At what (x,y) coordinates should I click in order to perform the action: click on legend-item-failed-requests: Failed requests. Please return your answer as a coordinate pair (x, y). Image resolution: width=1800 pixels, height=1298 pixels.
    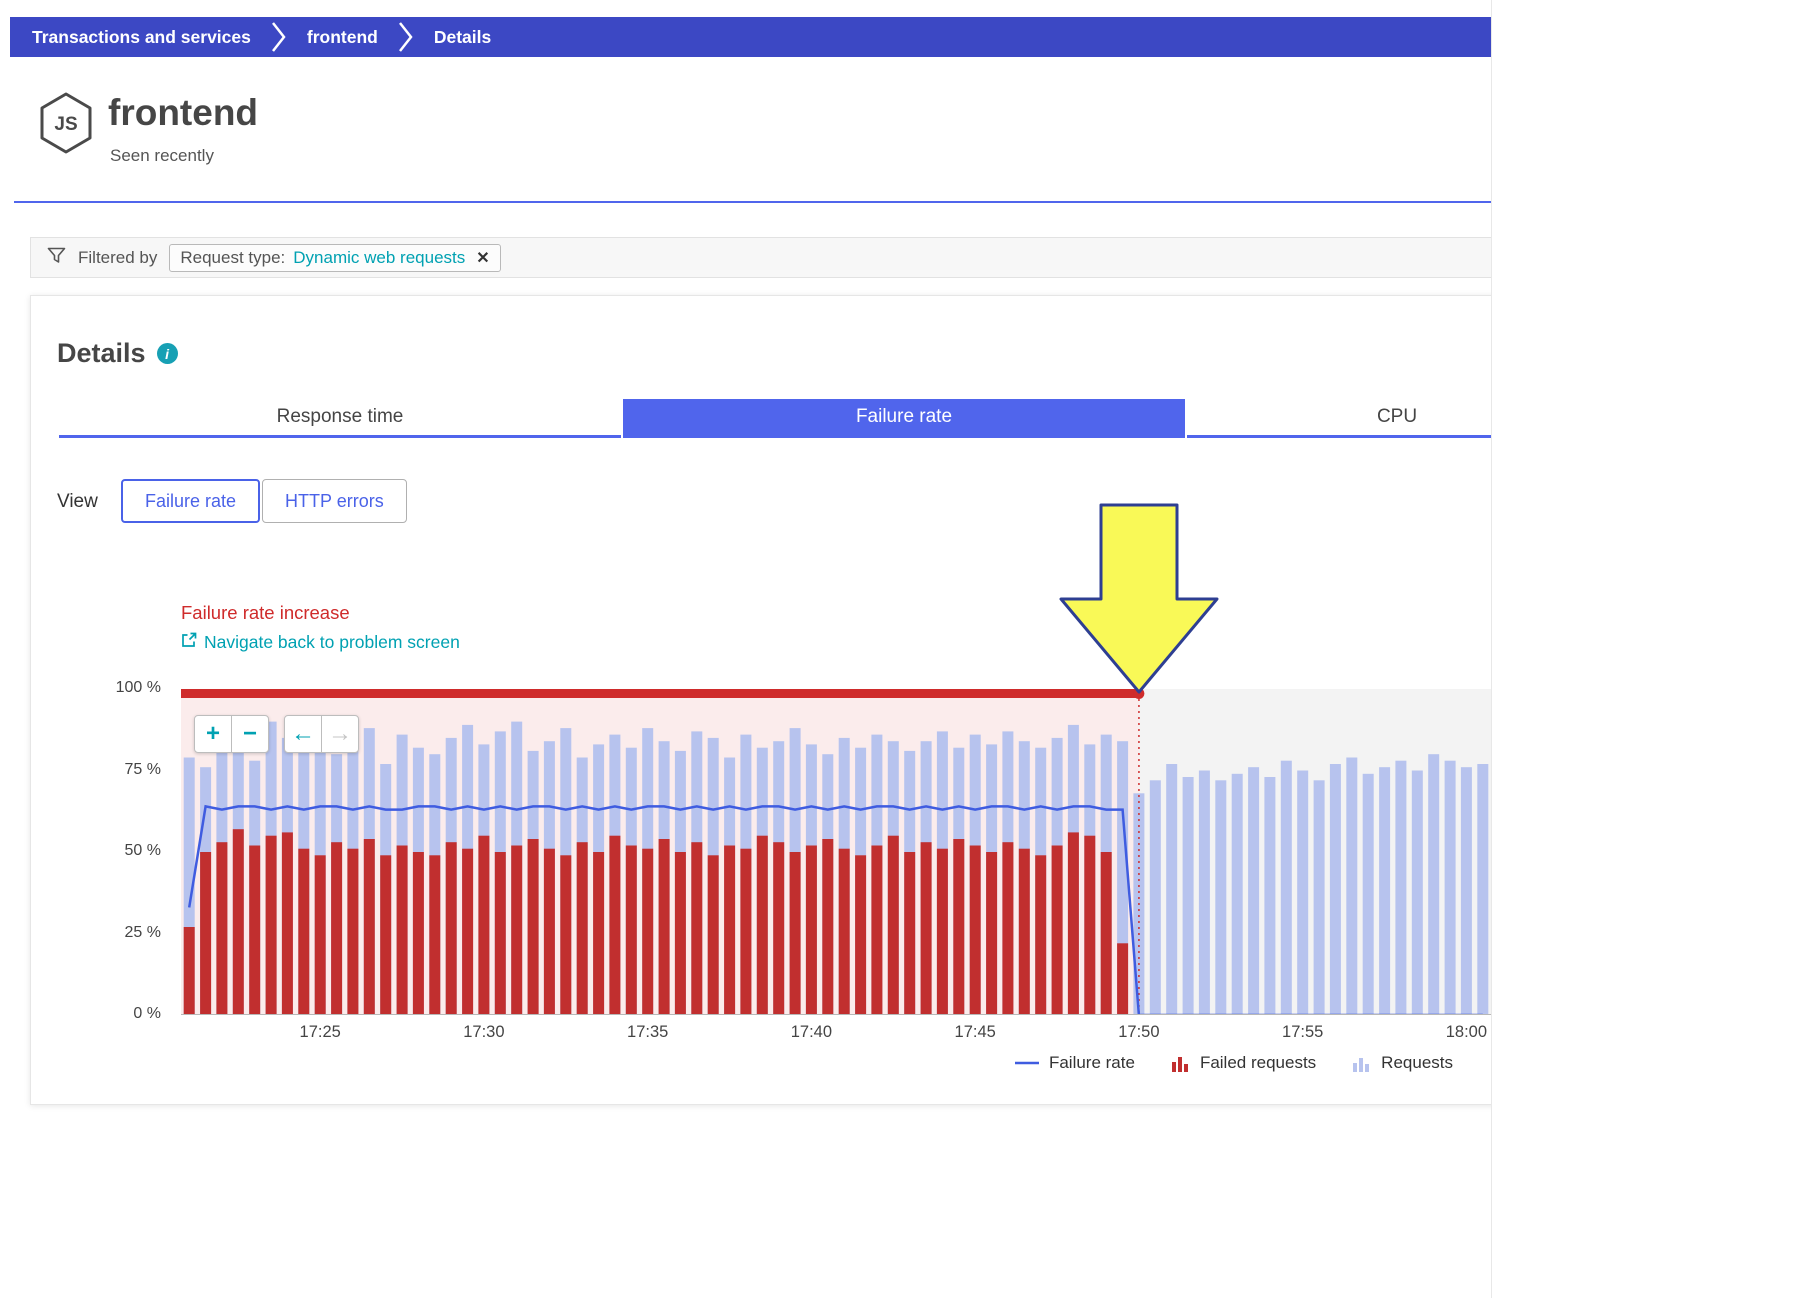
    Looking at the image, I should click on (1243, 1063).